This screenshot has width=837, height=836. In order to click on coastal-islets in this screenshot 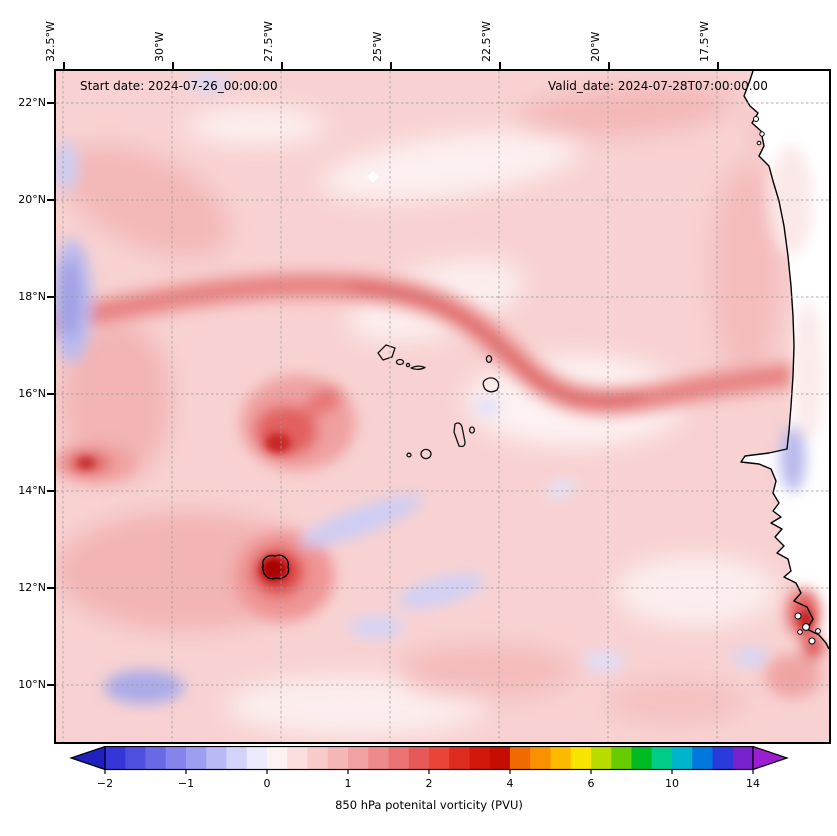, I will do `click(787, 380)`.